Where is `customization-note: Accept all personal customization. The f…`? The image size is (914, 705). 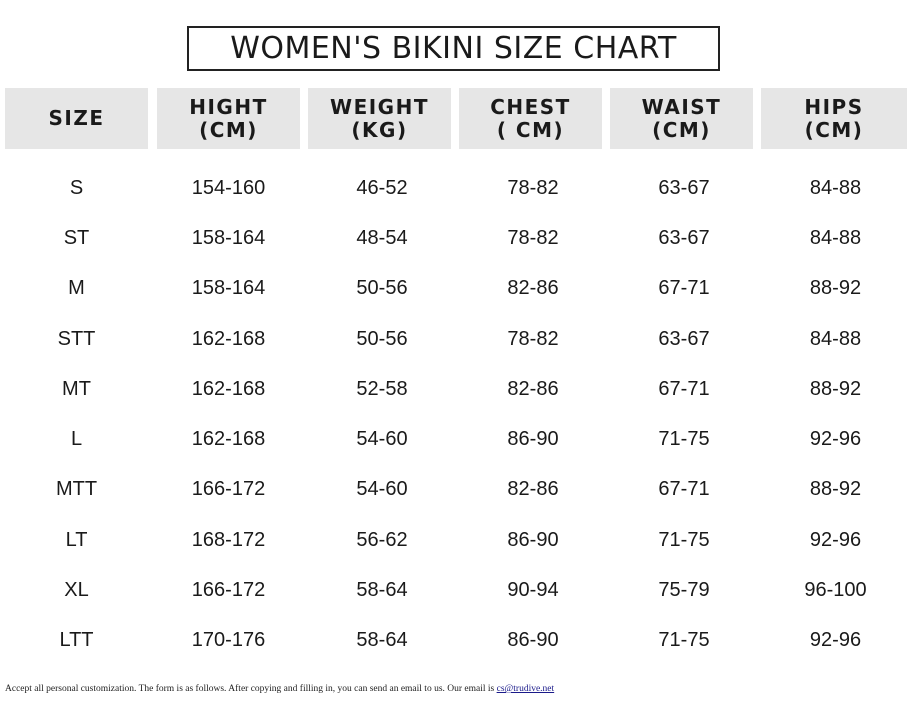
customization-note: Accept all personal customization. The f… is located at coordinates (279, 689).